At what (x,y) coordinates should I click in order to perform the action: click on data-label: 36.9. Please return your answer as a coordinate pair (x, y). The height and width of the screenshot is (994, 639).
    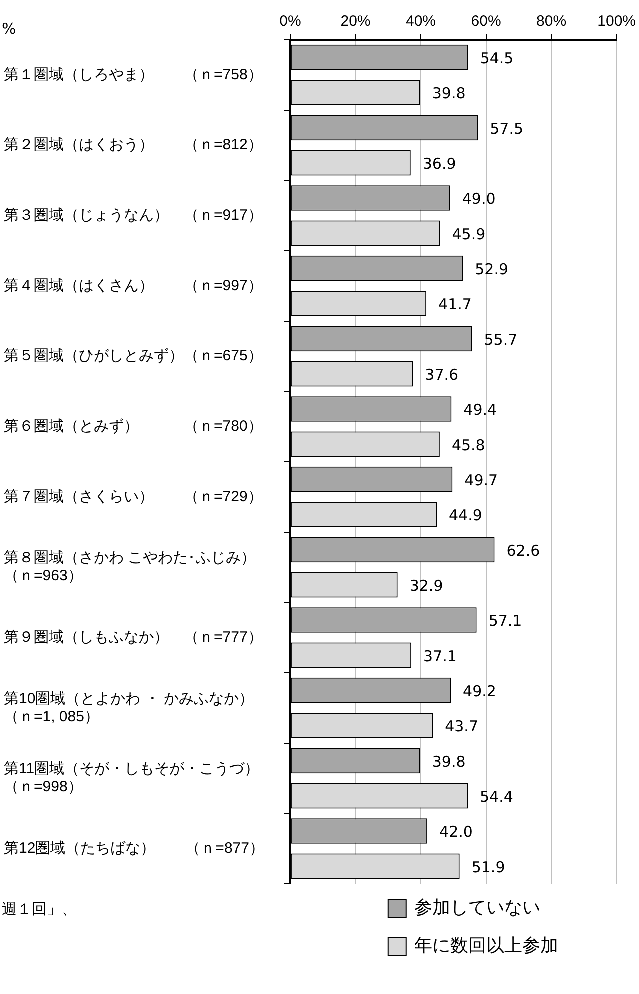
    Looking at the image, I should click on (439, 163).